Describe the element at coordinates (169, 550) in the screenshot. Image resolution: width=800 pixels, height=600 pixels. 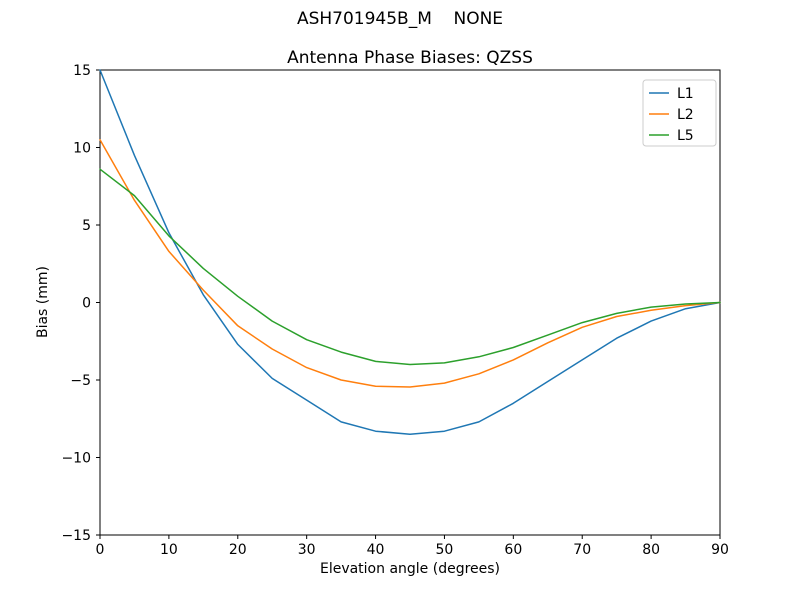
I see `x-tick-label: 10` at that location.